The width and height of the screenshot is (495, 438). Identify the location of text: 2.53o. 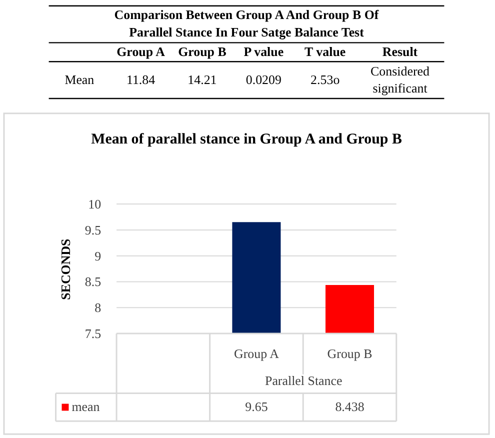
(325, 80).